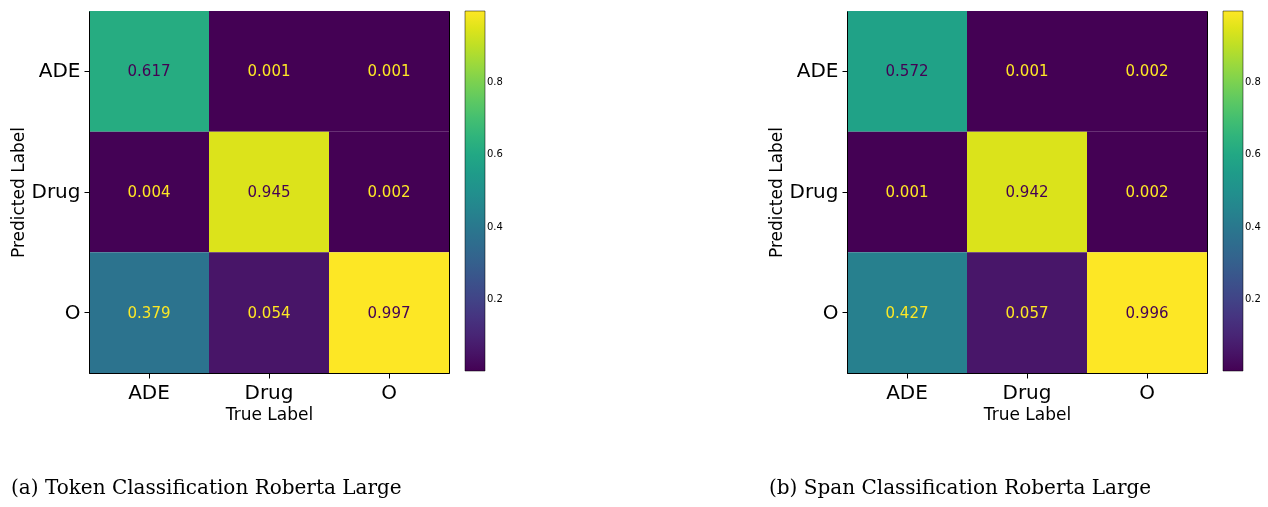 The image size is (1268, 507). Describe the element at coordinates (907, 71) in the screenshot. I see `data-label: 0.572` at that location.